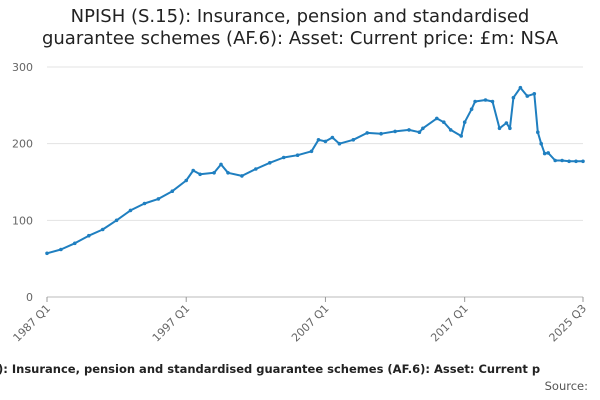 Image resolution: width=600 pixels, height=400 pixels. What do you see at coordinates (22, 182) in the screenshot?
I see `y-axis-ticks: 0 100 200 300` at bounding box center [22, 182].